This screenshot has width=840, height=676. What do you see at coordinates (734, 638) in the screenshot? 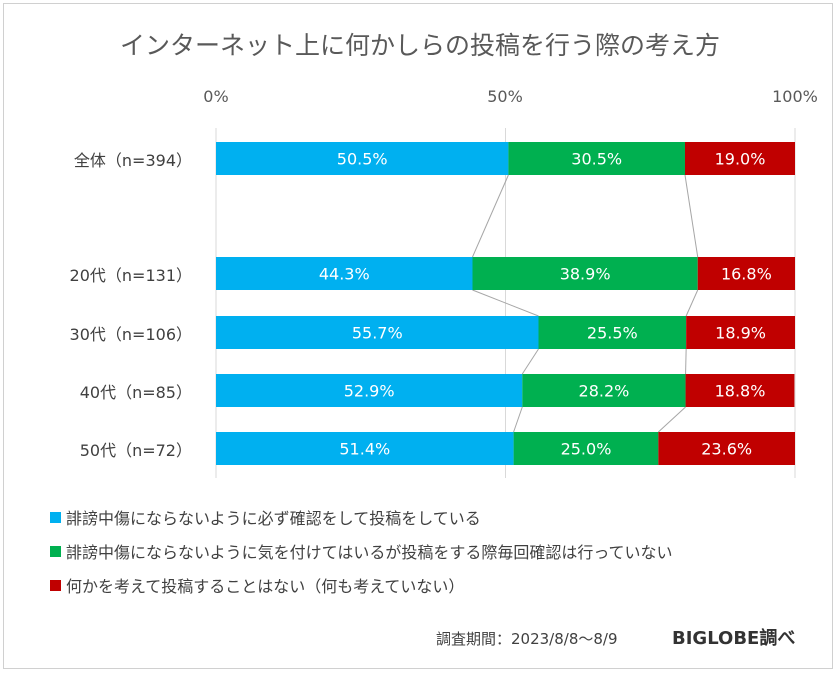
I see `source-credit: BIGLOBE調べ` at bounding box center [734, 638].